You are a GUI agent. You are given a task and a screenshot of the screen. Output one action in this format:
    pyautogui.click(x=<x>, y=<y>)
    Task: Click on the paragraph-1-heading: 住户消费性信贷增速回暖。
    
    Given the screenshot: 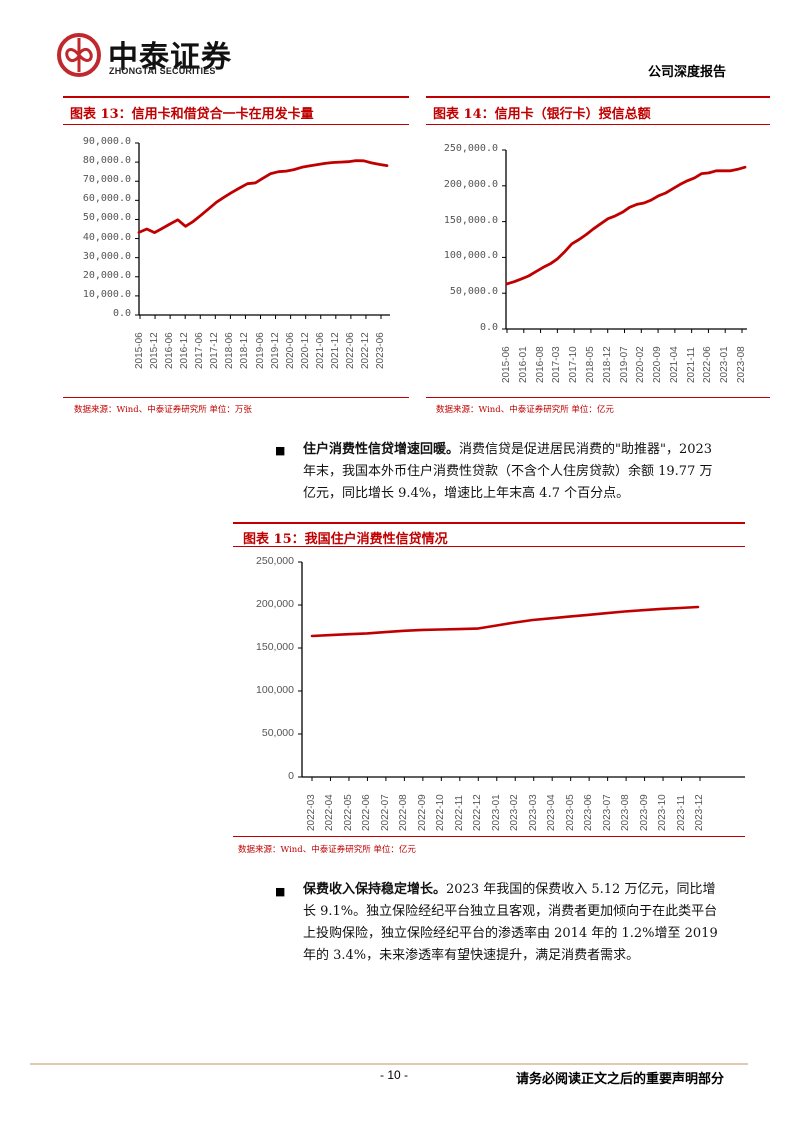 What is the action you would take?
    pyautogui.click(x=381, y=449)
    